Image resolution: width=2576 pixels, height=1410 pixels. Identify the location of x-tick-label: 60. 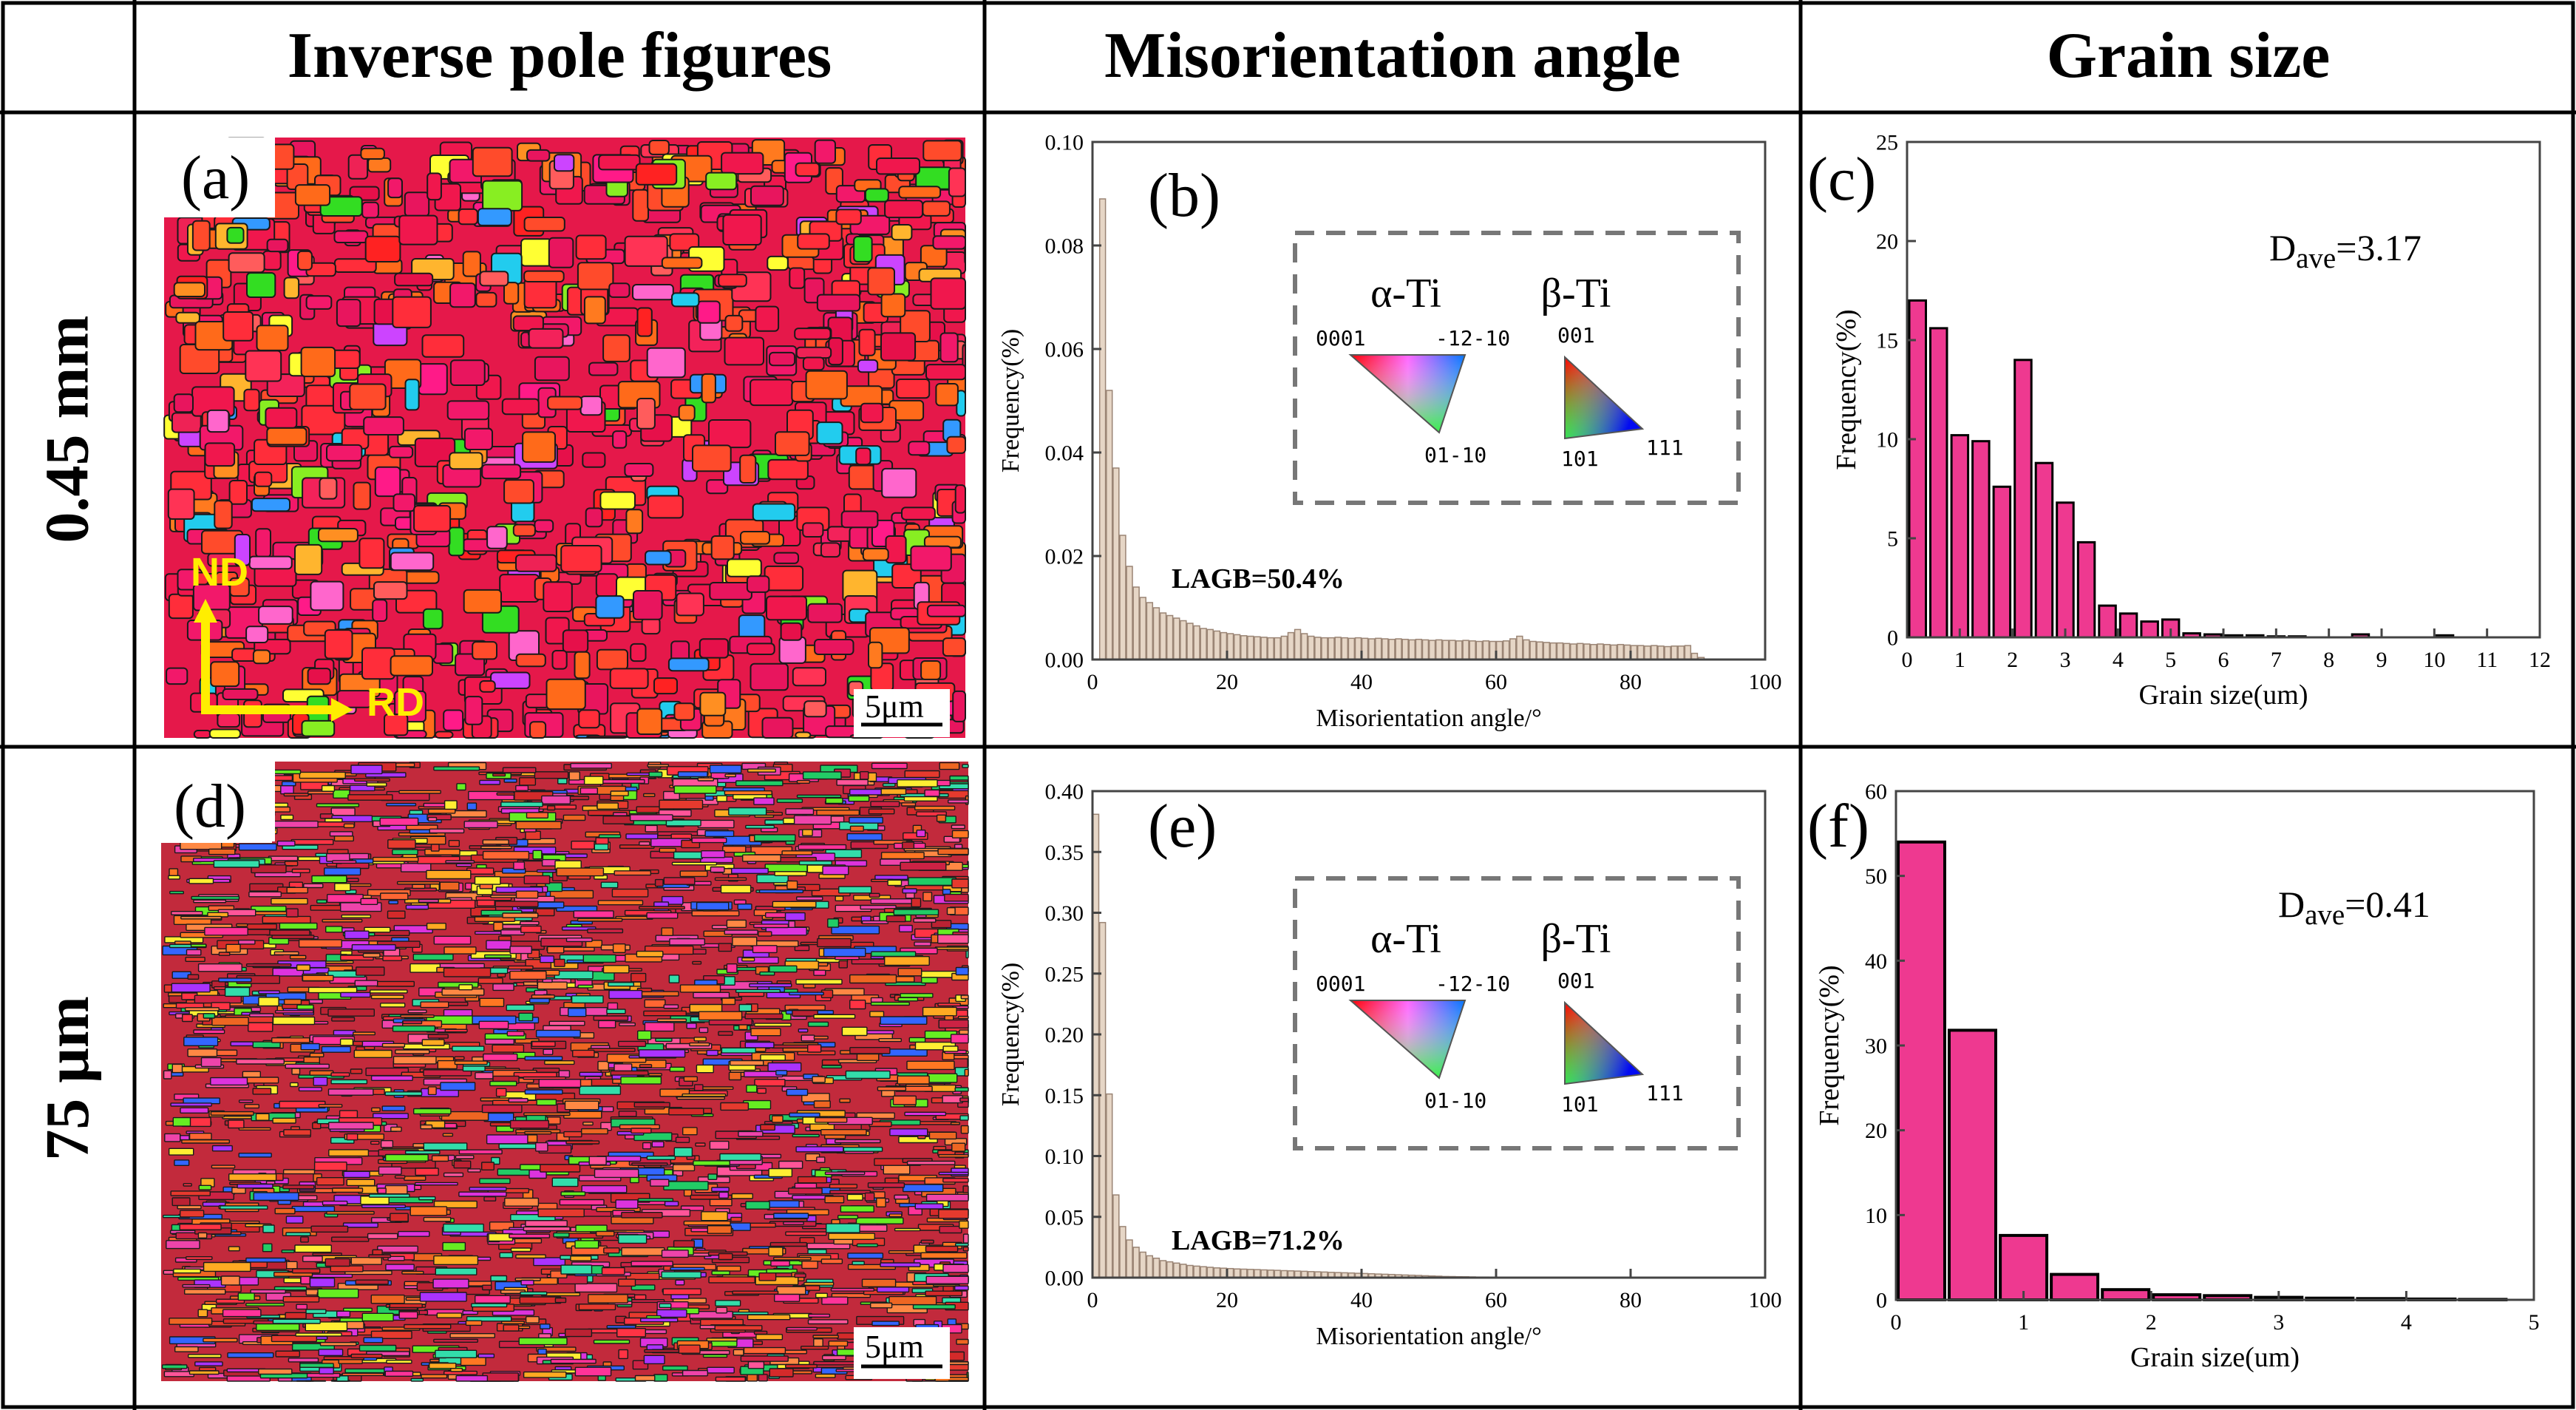
(1496, 1300).